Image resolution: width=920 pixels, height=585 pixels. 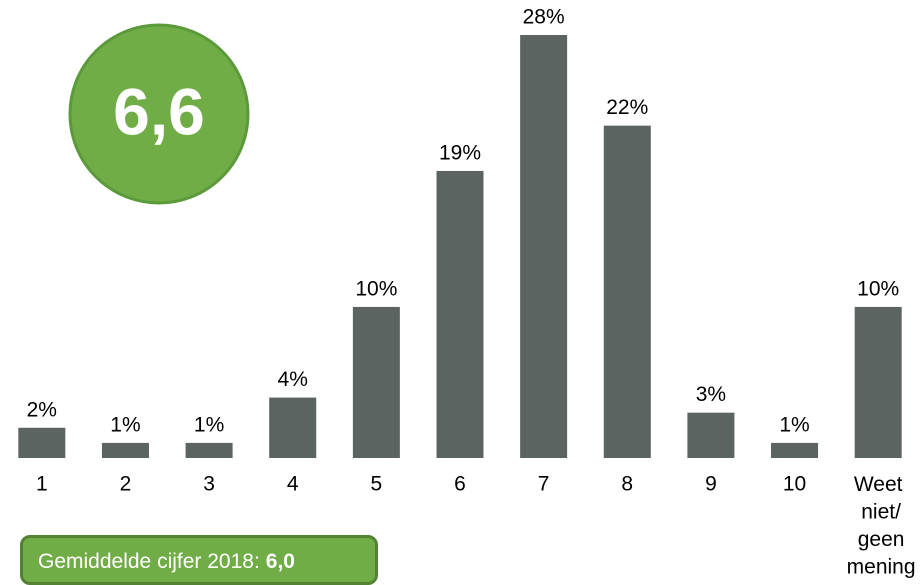 What do you see at coordinates (711, 394) in the screenshot?
I see `value-label: 3%` at bounding box center [711, 394].